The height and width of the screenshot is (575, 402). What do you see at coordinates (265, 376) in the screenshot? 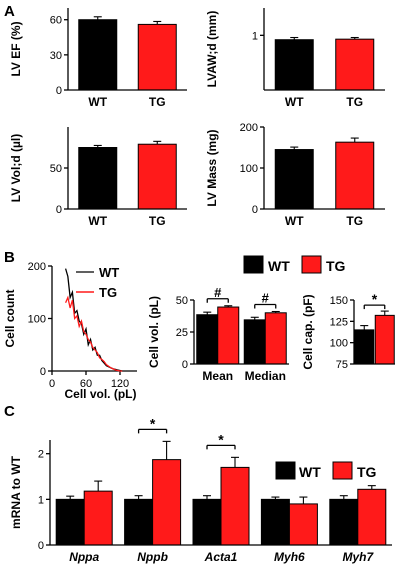
I see `cellvol-xtick-label: Median` at bounding box center [265, 376].